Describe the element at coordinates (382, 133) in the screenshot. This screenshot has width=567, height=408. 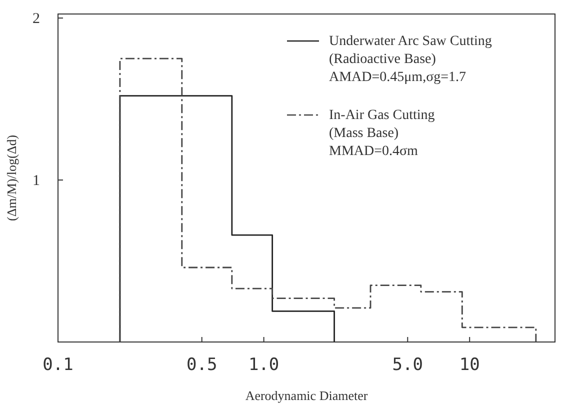
I see `legend-label: In-Air Gas Cutting (Mass Base) MMAD=0.4σm` at that location.